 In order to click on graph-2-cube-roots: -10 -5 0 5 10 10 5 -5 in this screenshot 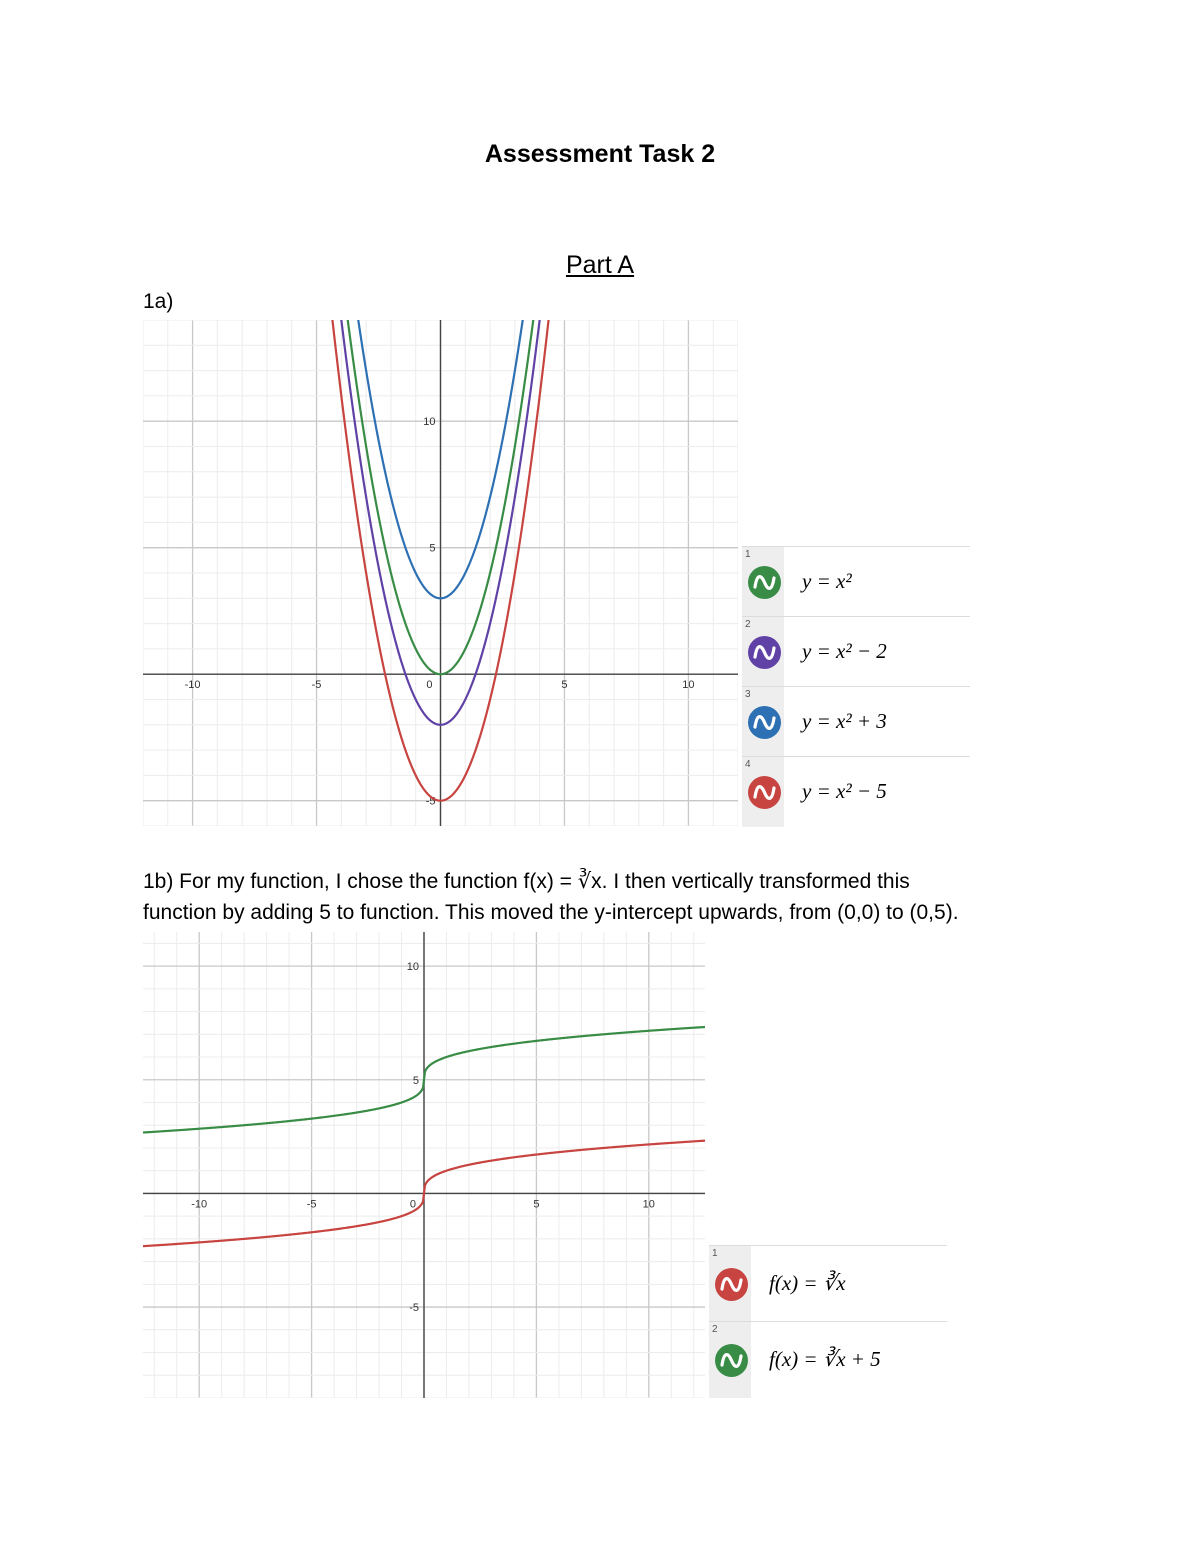, I will do `click(424, 1165)`.